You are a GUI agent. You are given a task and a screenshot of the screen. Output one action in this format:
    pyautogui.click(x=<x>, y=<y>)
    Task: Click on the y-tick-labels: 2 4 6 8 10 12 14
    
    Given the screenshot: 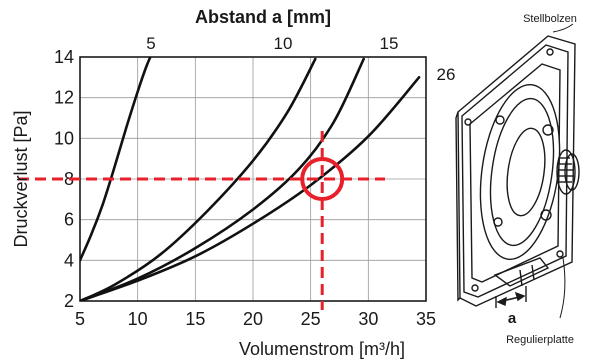 What is the action you would take?
    pyautogui.click(x=64, y=179)
    